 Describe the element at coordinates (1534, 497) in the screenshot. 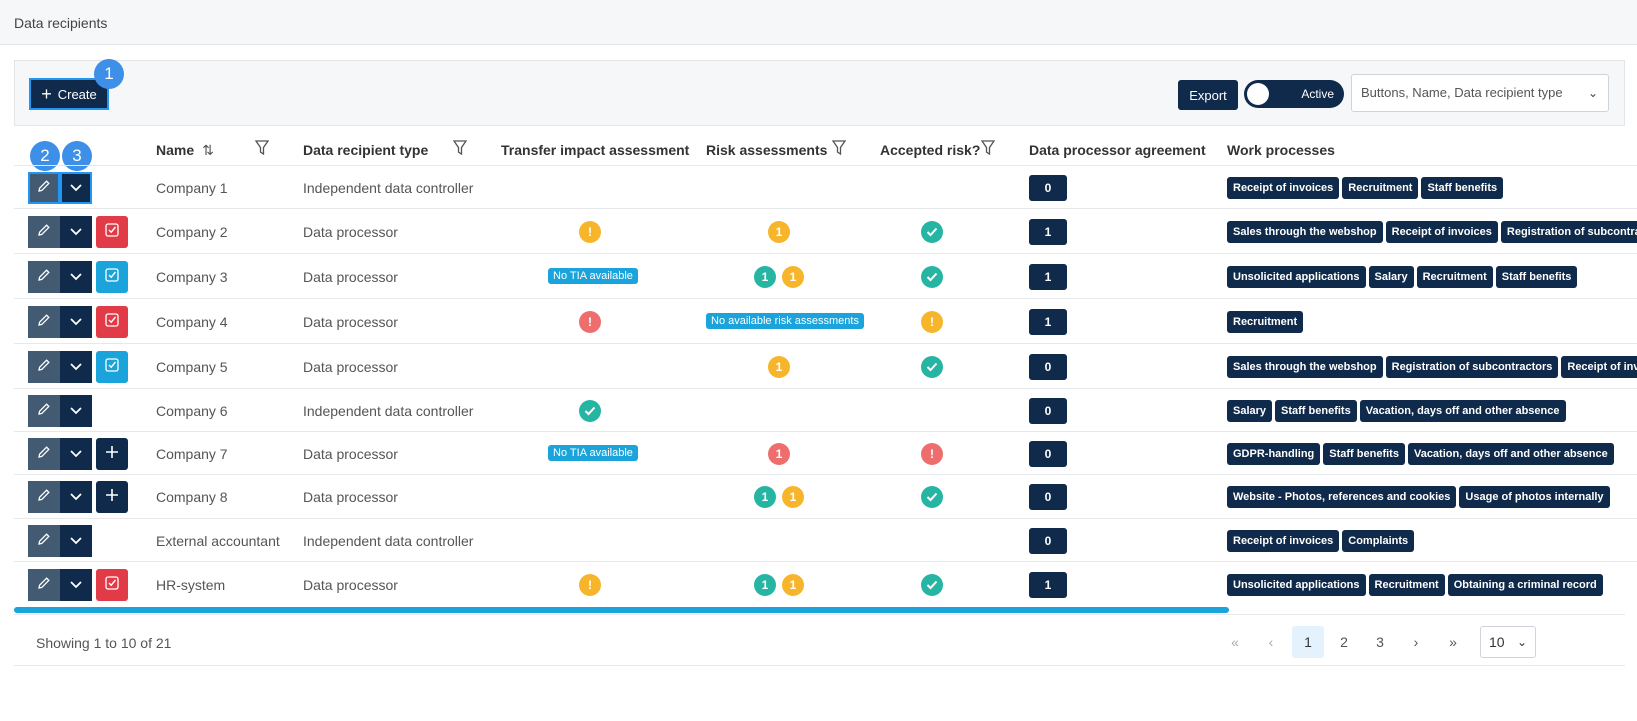

I see `work-process-tag: Usage of photos internally` at that location.